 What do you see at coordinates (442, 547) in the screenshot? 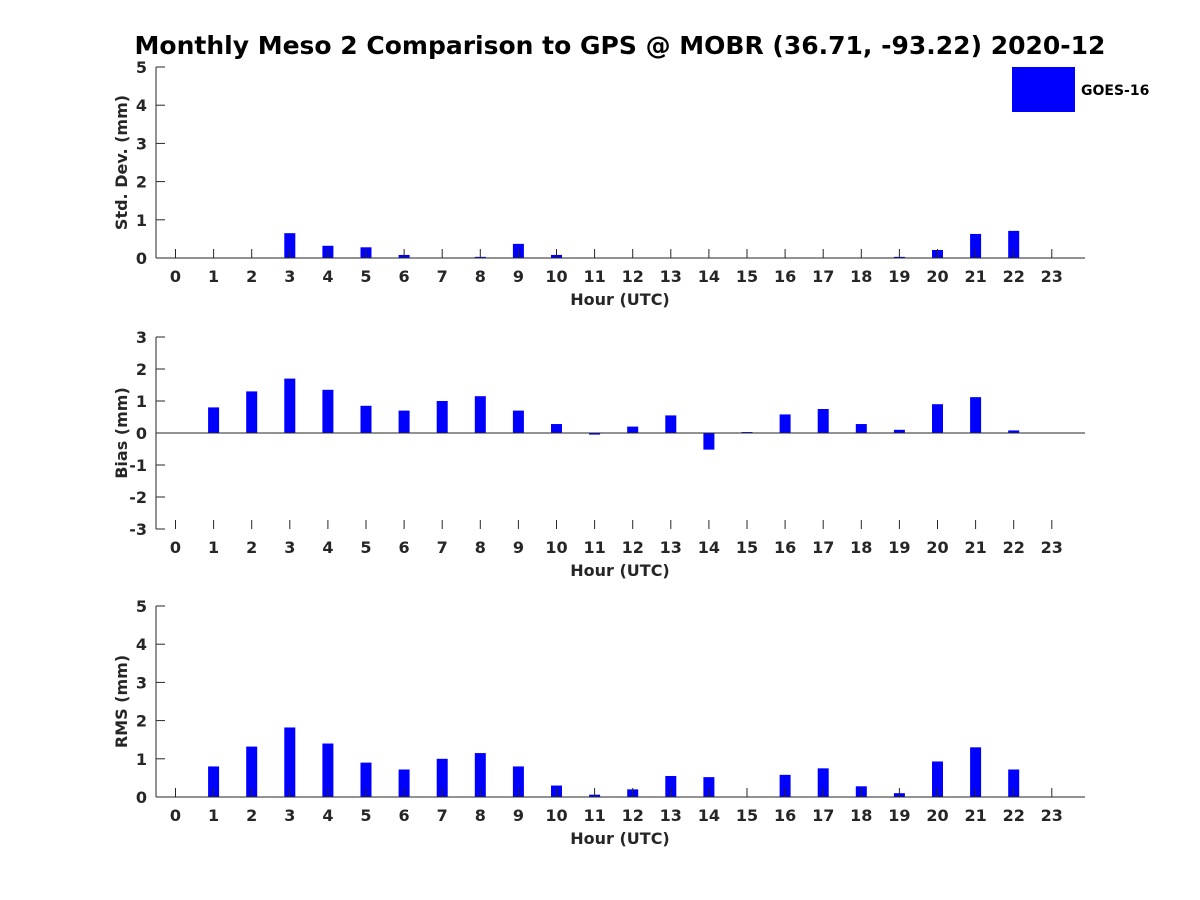
I see `x-tick-label-bias: 7` at bounding box center [442, 547].